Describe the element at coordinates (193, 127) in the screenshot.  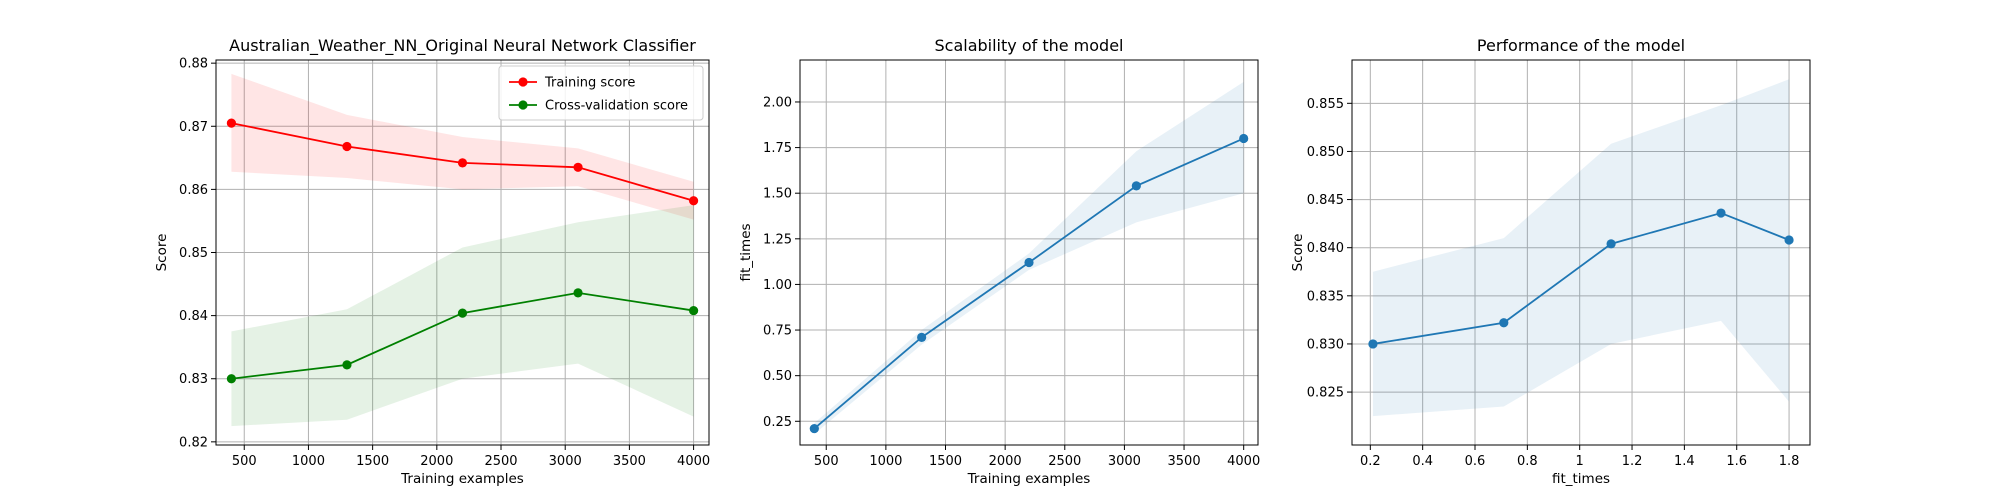
I see `y-tick-label: 0.87` at that location.